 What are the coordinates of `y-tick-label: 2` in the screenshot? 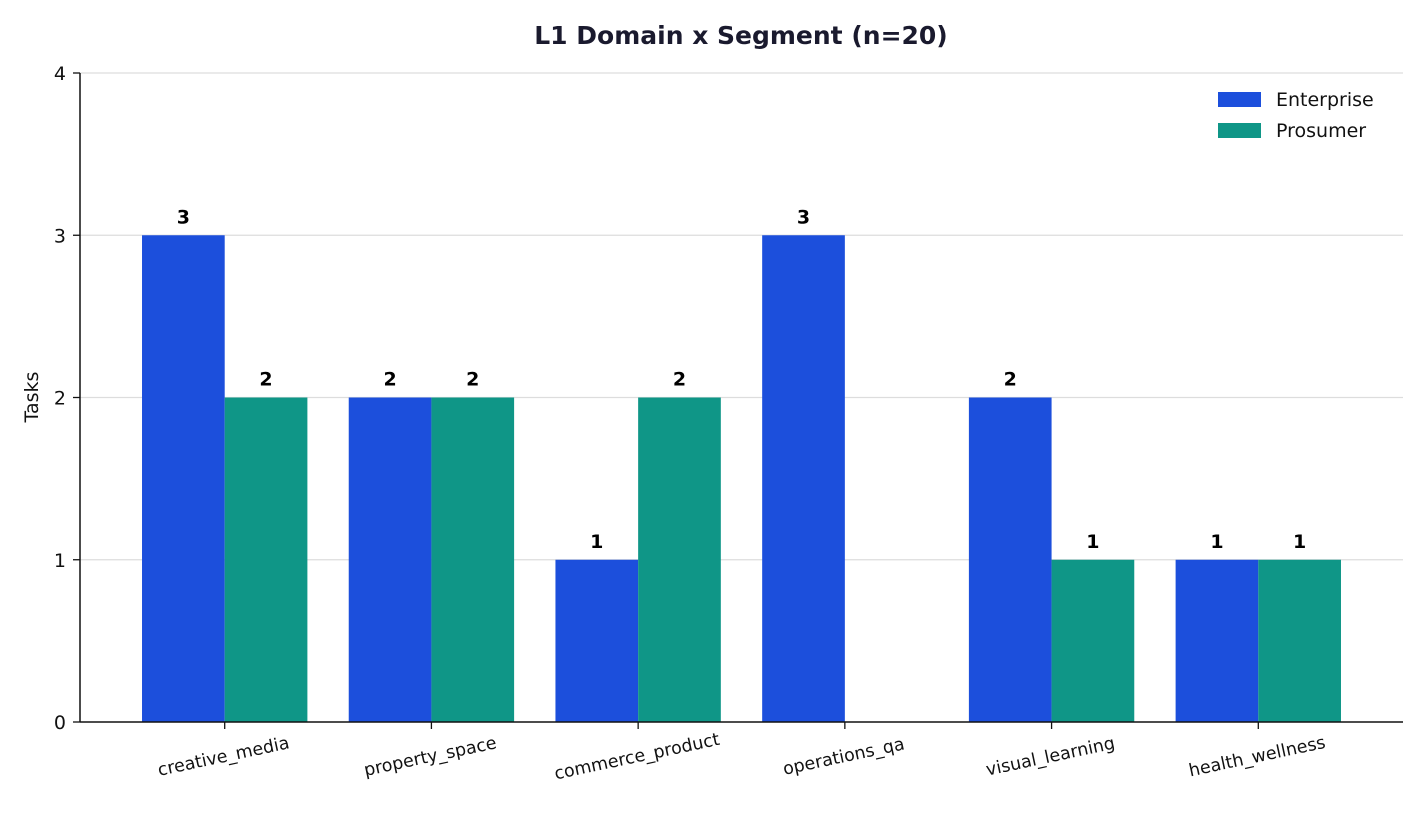 It's located at (60, 399).